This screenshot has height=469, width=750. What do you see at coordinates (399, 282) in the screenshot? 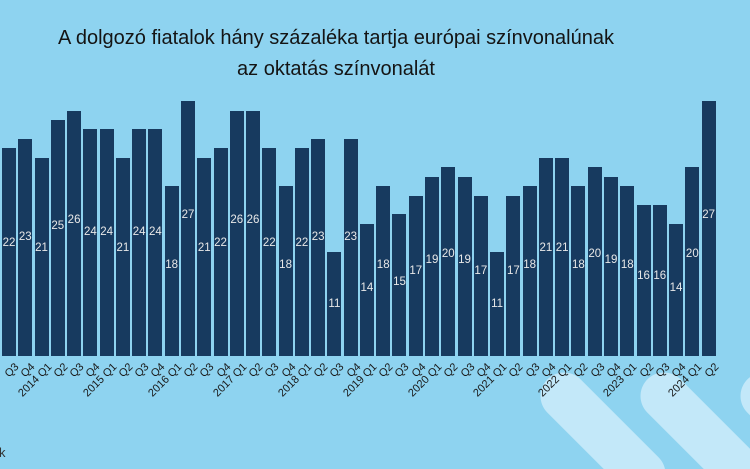
I see `bar-value-label: 15` at bounding box center [399, 282].